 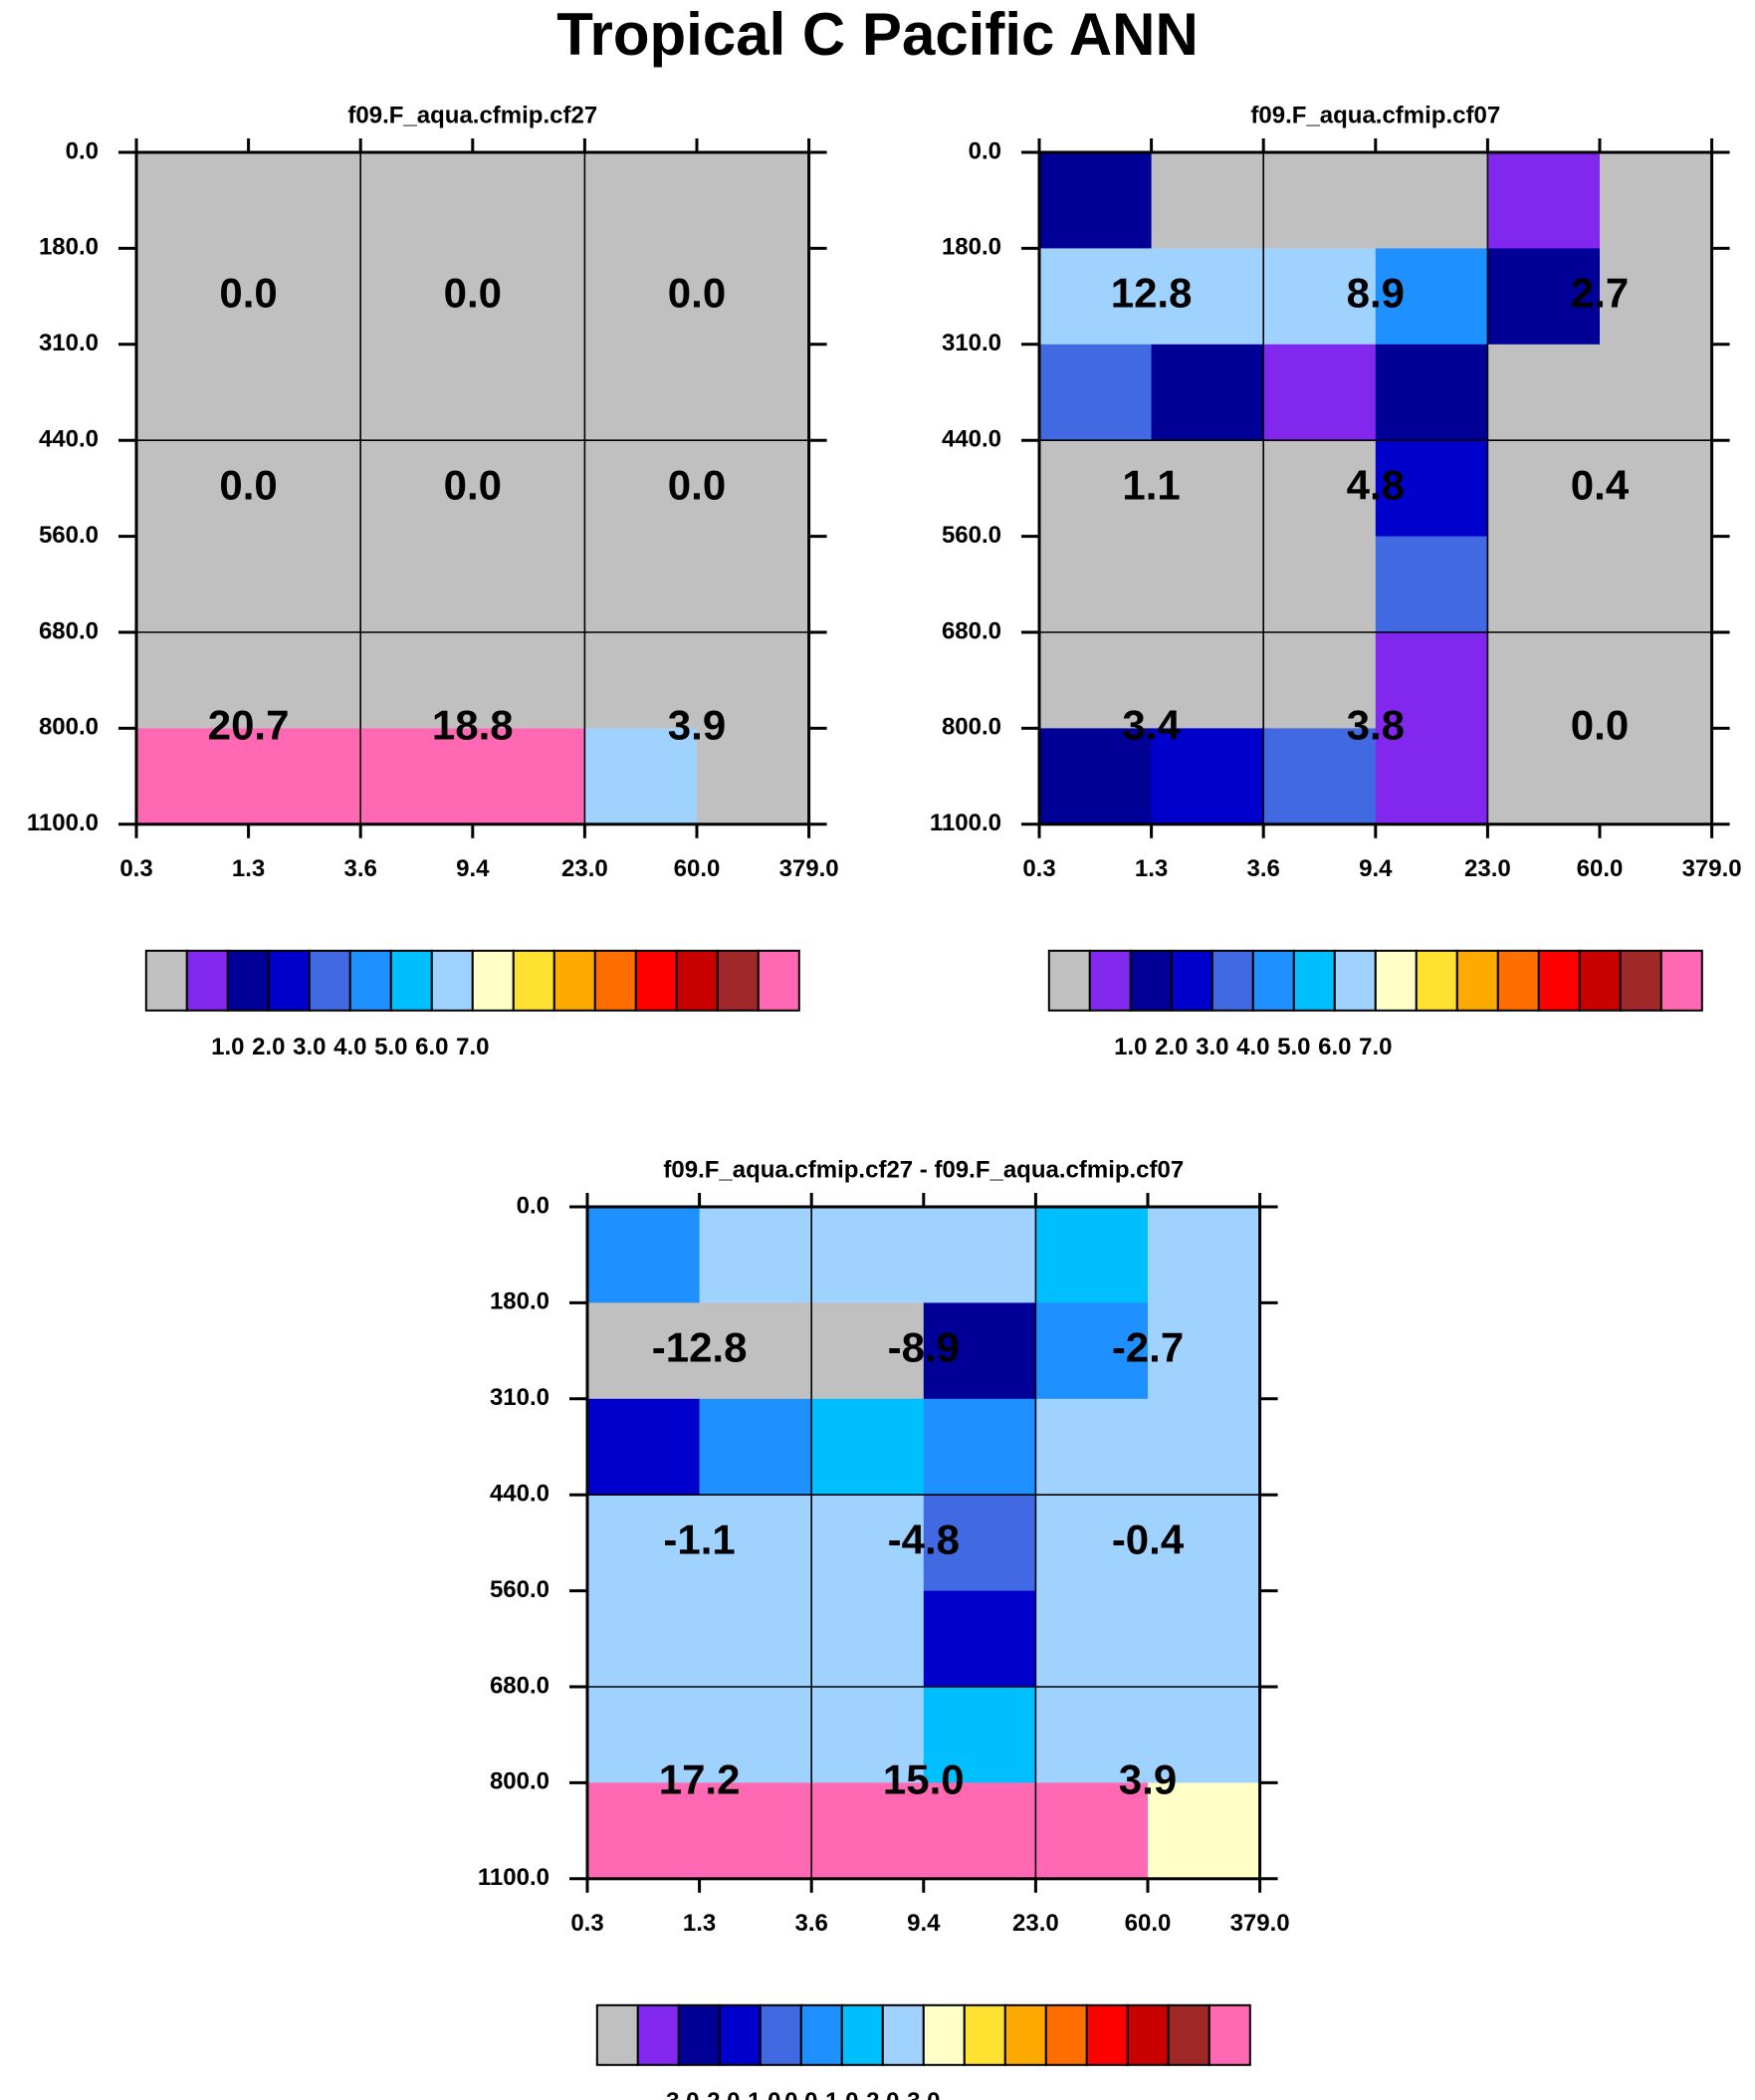 I want to click on cf27-x-tick-label: 3.6, so click(x=360, y=868).